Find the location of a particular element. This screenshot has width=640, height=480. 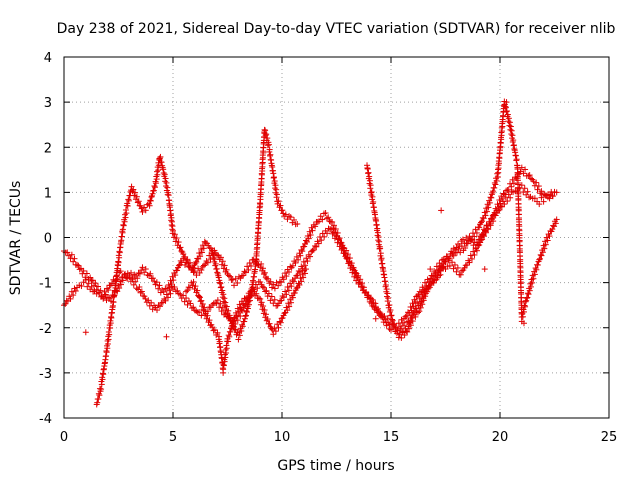

y-tick-label: 1 is located at coordinates (48, 193).